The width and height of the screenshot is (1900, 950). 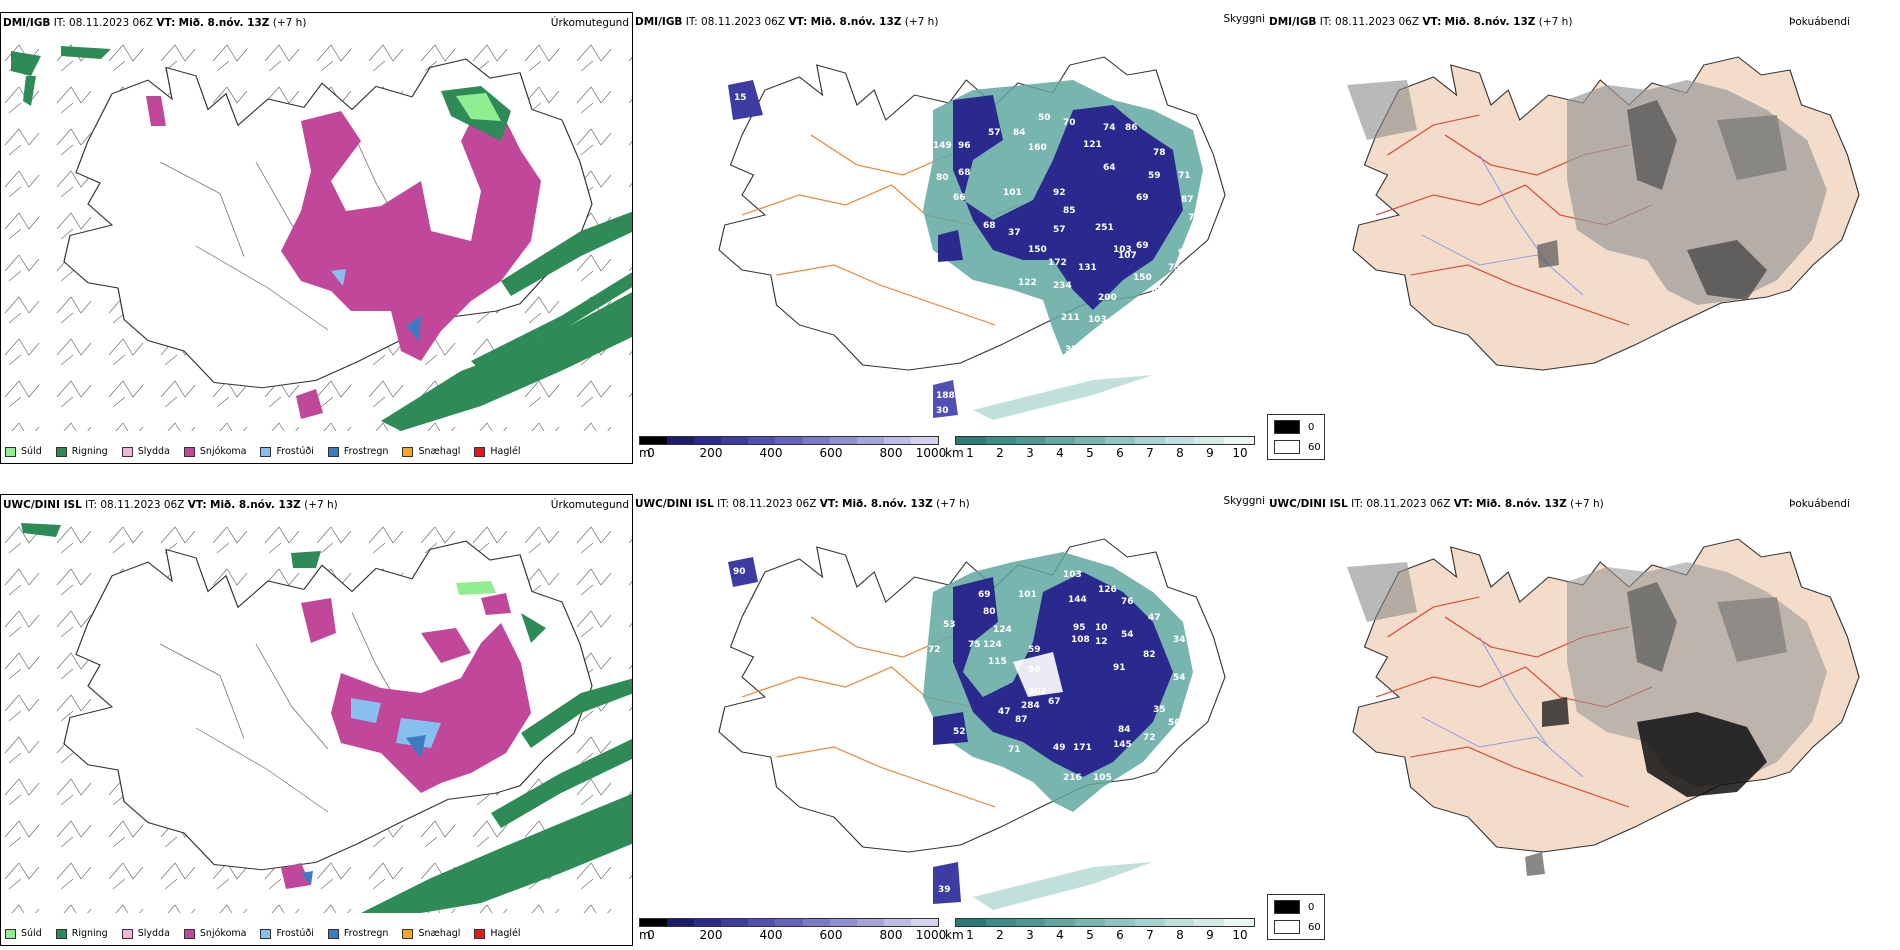 What do you see at coordinates (1069, 123) in the screenshot?
I see `svg-text: 70` at bounding box center [1069, 123].